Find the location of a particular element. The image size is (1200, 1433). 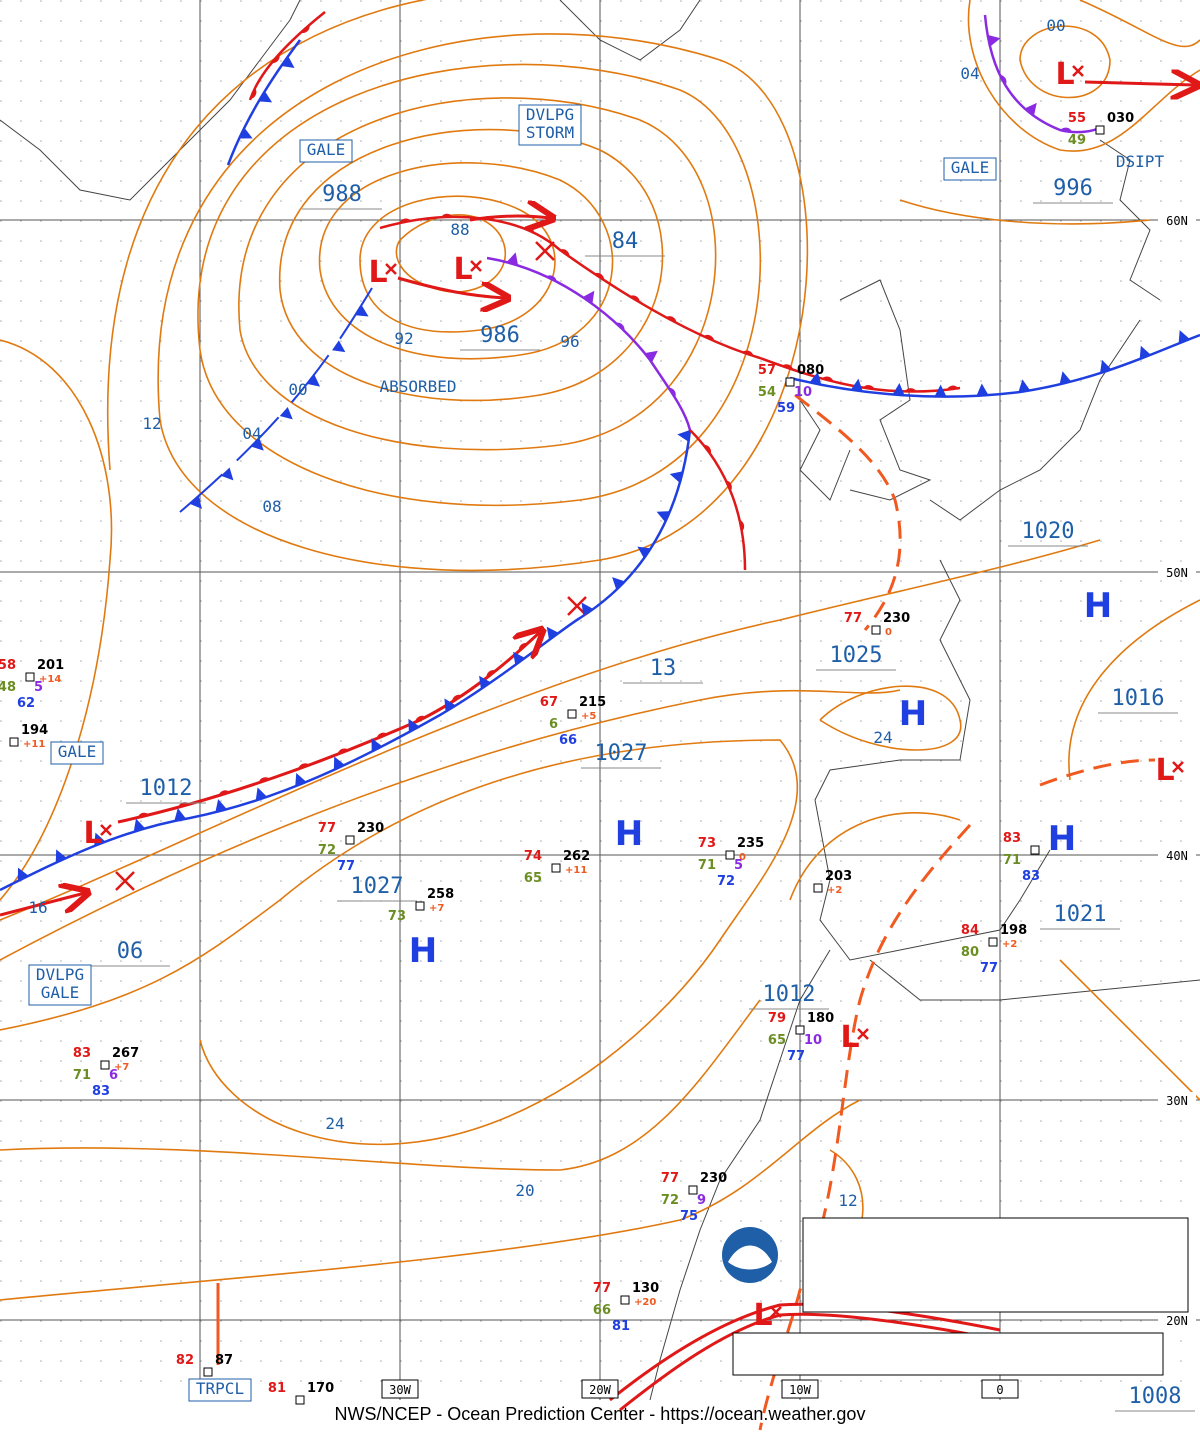

station-p: 170 is located at coordinates (320, 1388).